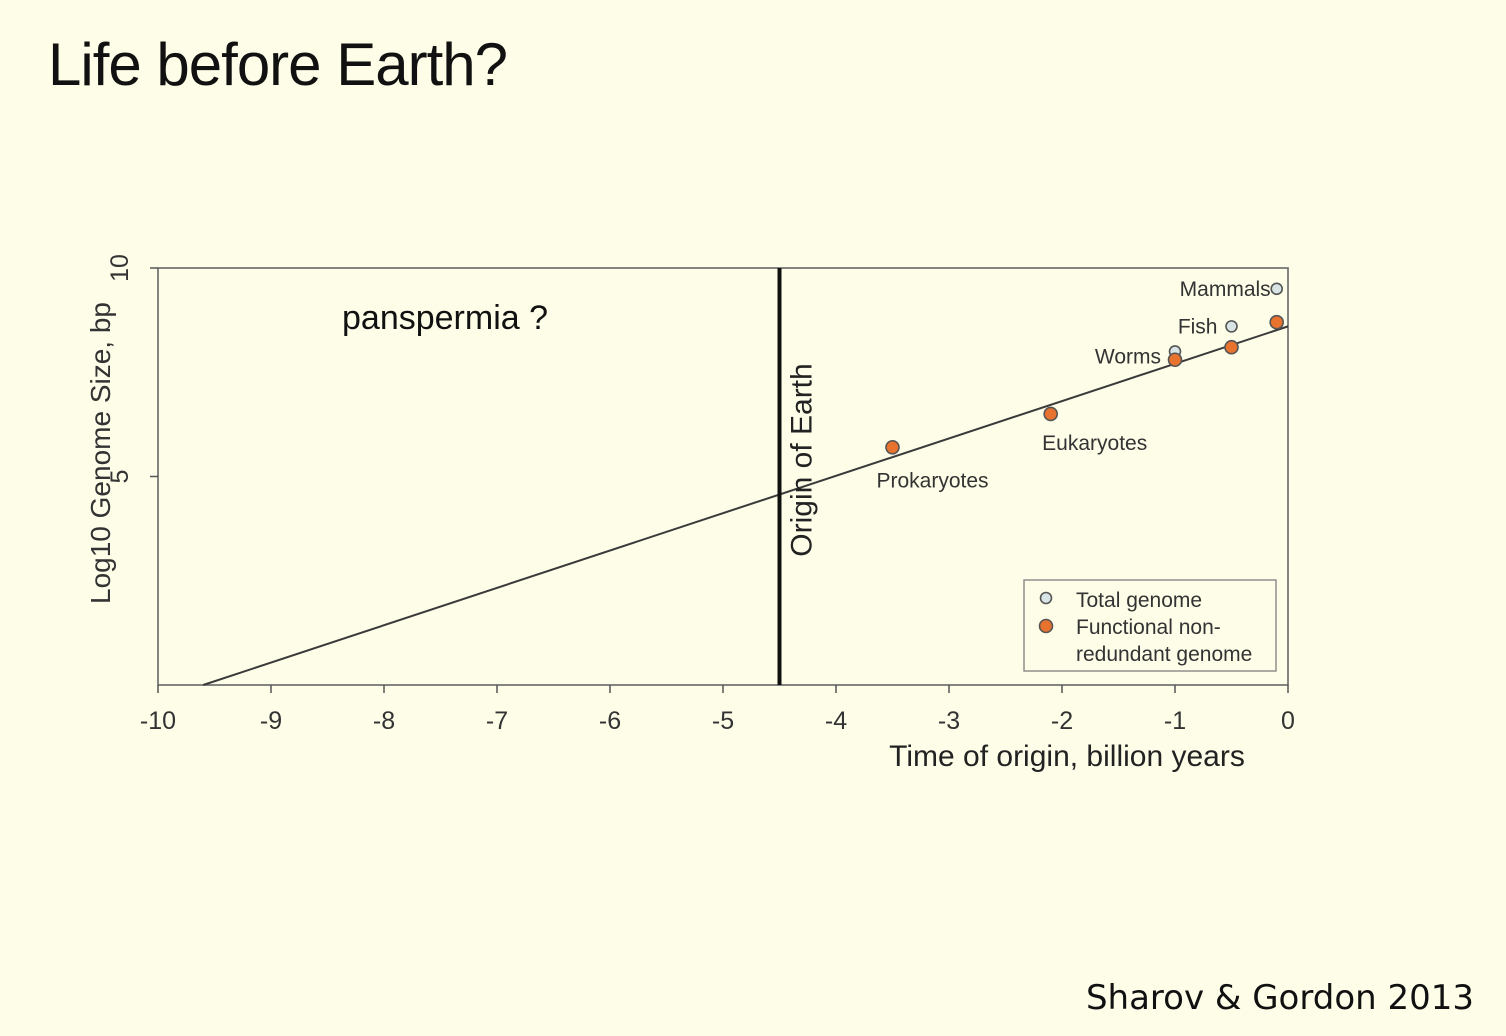 The height and width of the screenshot is (1036, 1506). I want to click on legend-functional-label: Functional non-, so click(1148, 627).